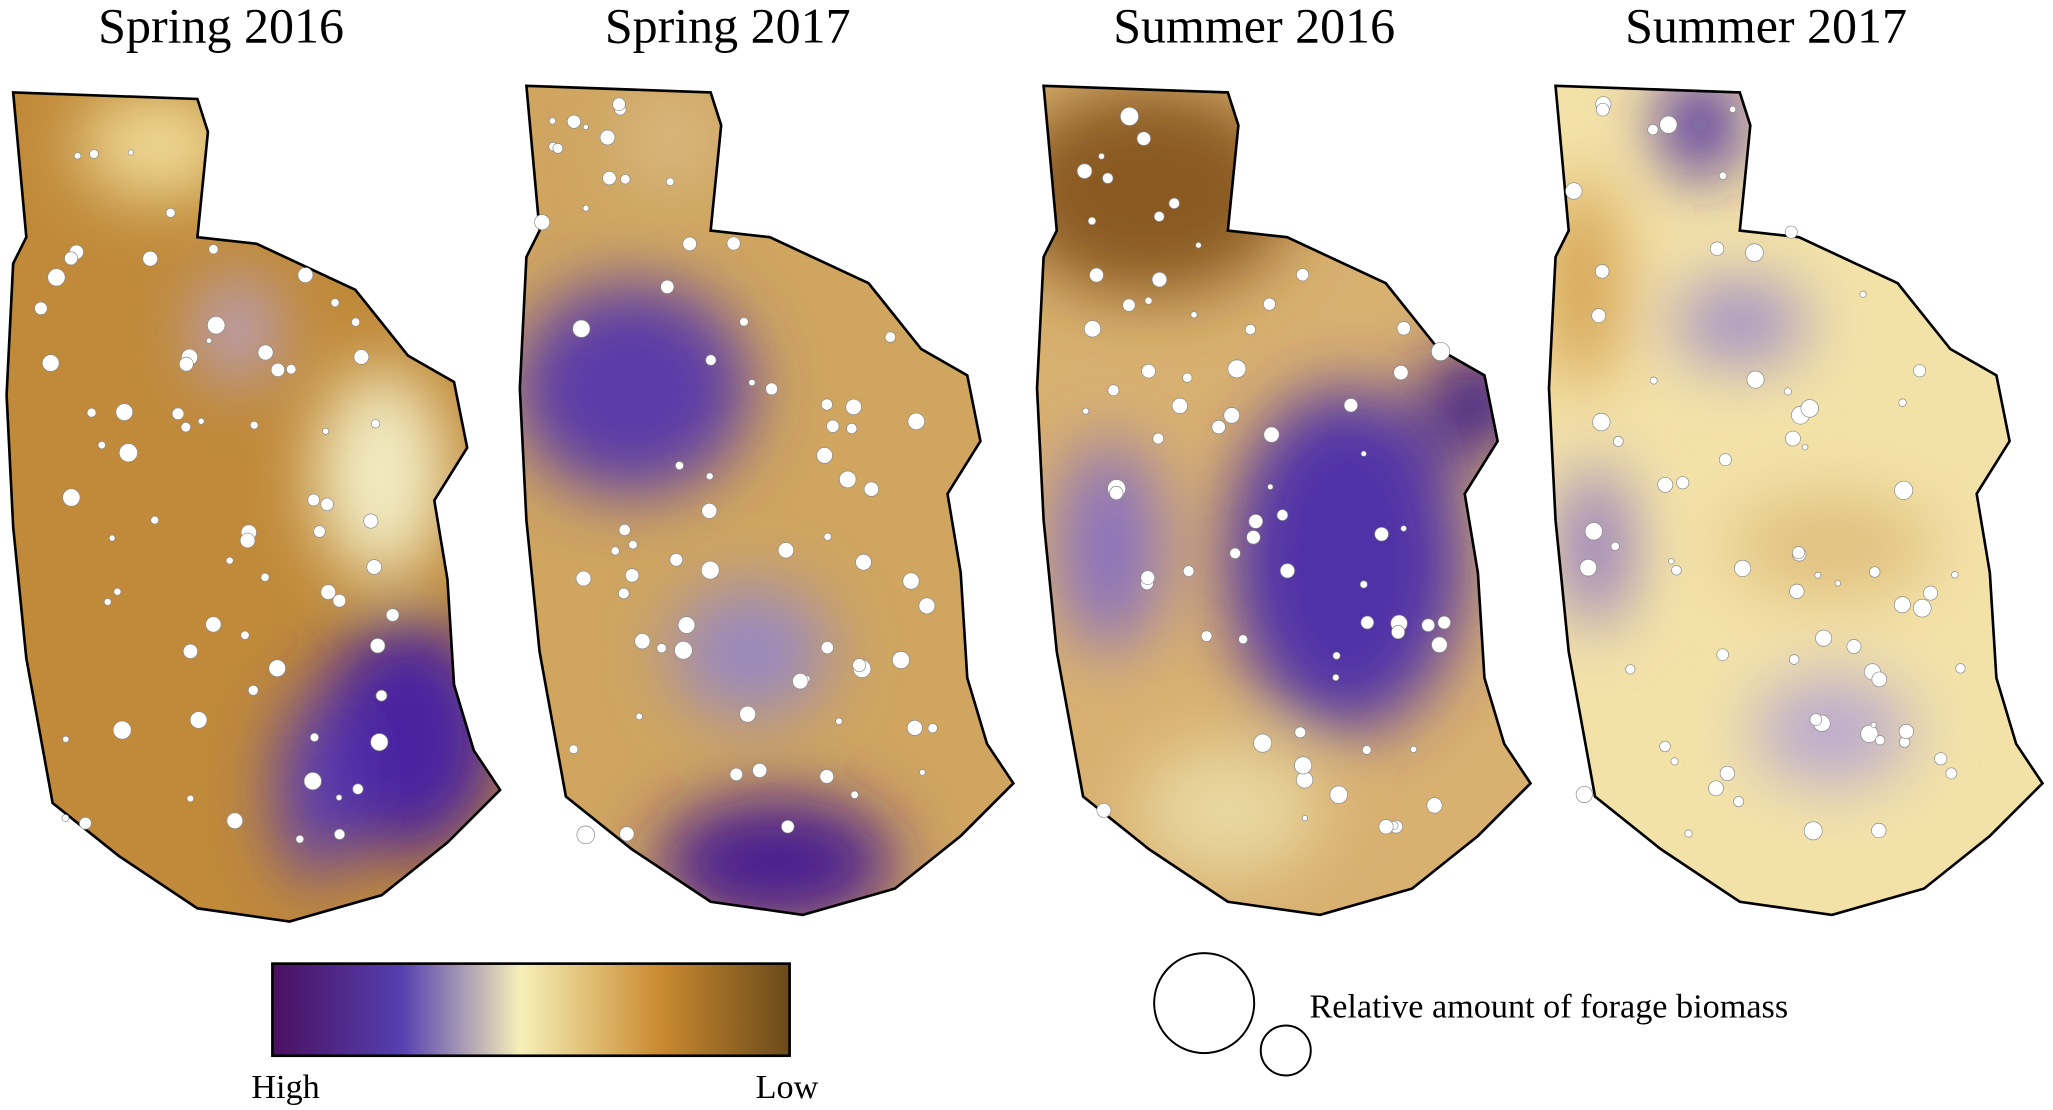 The image size is (2053, 1110). Describe the element at coordinates (1204, 1003) in the screenshot. I see `legend-symbol` at that location.